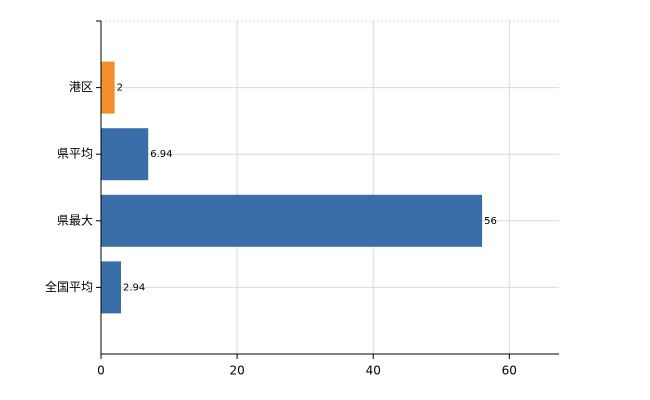 Image resolution: width=650 pixels, height=400 pixels. I want to click on y-tick-label: 県平均, so click(75, 154).